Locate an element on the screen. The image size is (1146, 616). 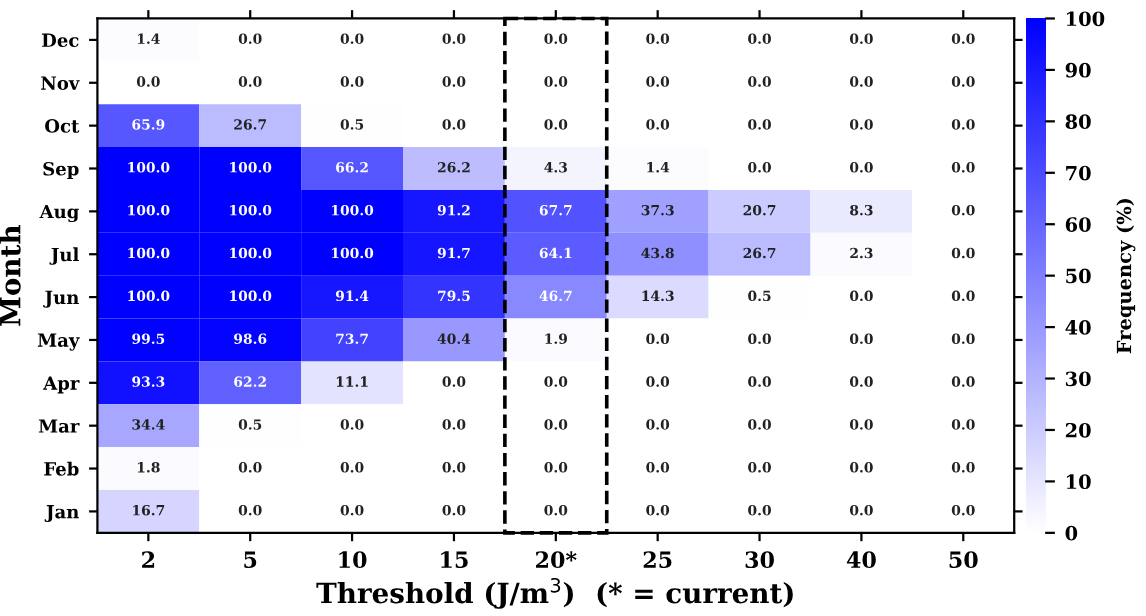
color-bar-label: 10 is located at coordinates (1078, 482).